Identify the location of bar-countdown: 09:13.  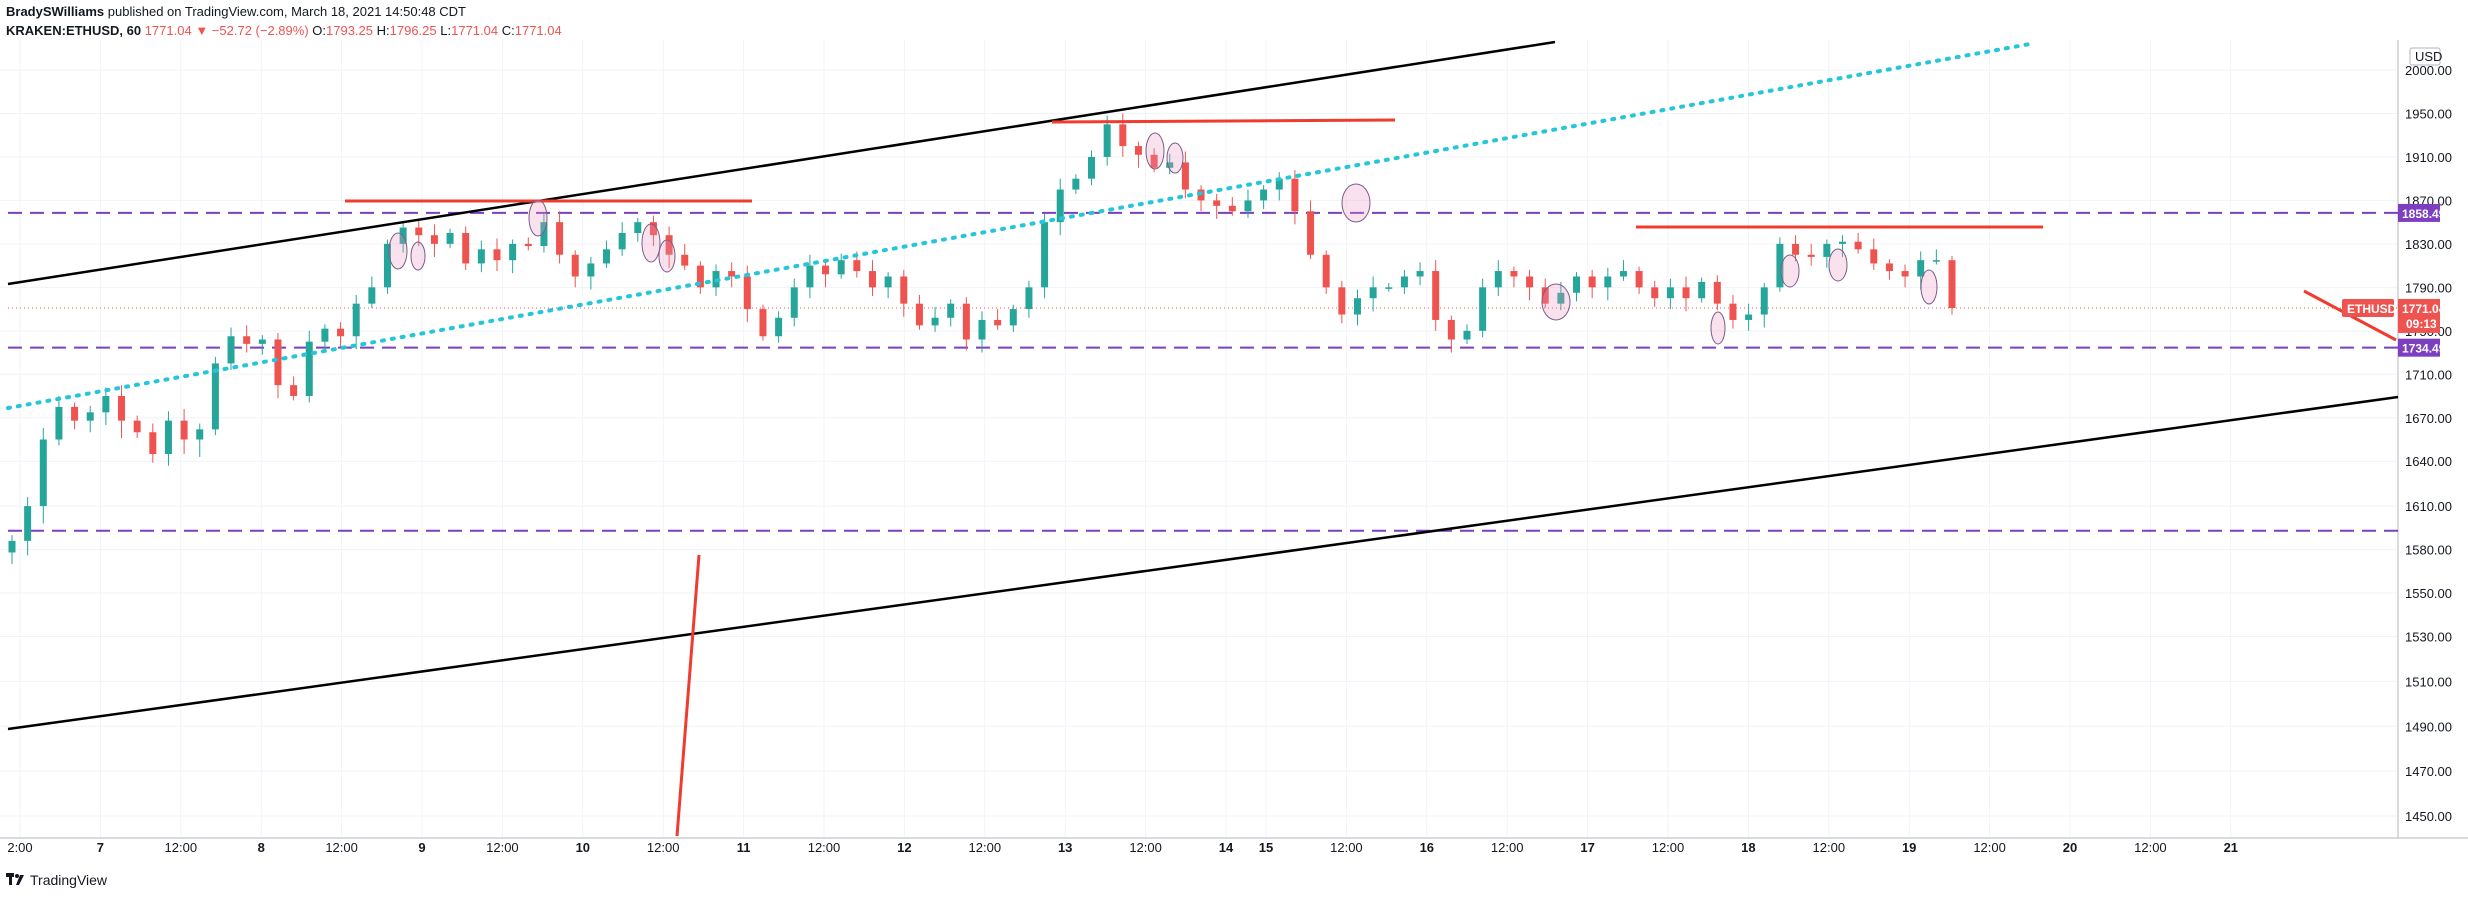
(2421, 324).